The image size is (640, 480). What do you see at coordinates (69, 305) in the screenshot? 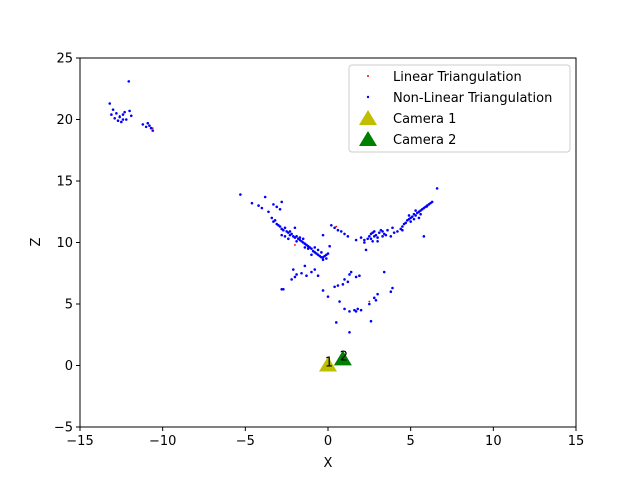
I see `y-tick-label: 5` at bounding box center [69, 305].